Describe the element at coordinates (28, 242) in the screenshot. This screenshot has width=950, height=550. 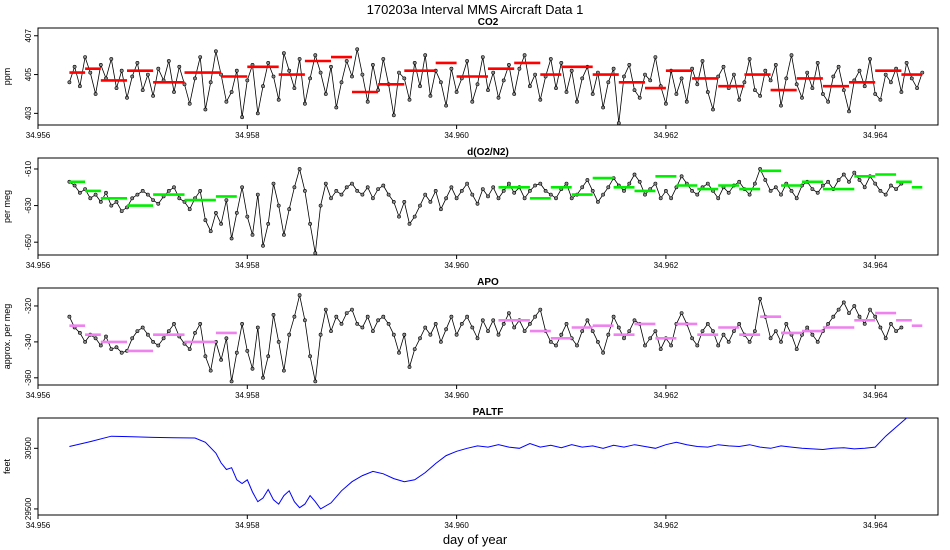
I see `y-tick-label-o2n2: -650` at that location.